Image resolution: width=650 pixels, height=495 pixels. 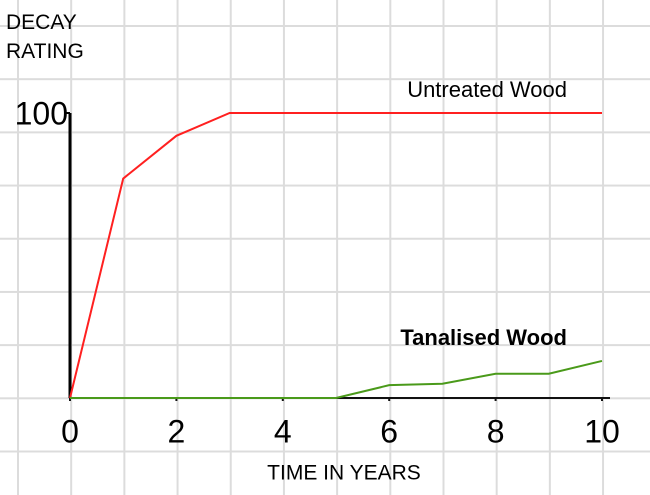 I want to click on y-tick-label: 100, so click(x=41, y=113).